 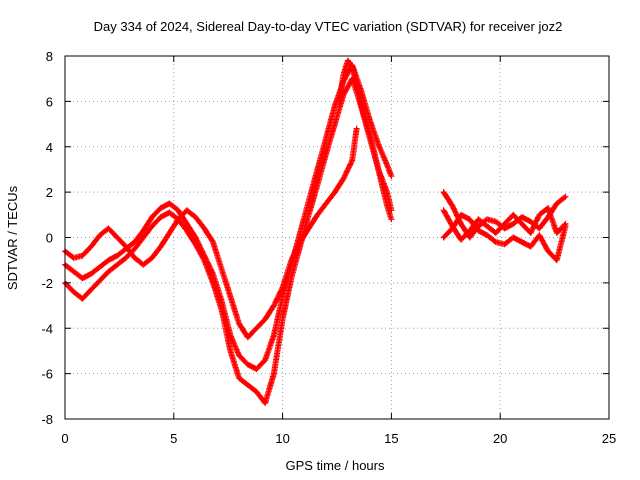 I want to click on y-tick-label: -4, so click(x=47, y=328).